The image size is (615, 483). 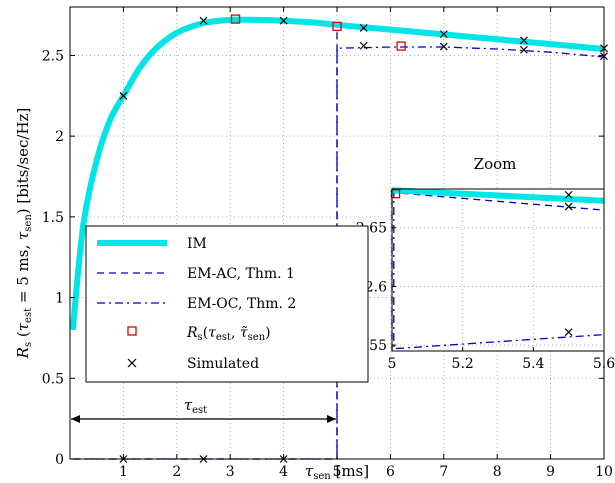 I want to click on tau-est-annotation: τest, so click(x=203, y=409).